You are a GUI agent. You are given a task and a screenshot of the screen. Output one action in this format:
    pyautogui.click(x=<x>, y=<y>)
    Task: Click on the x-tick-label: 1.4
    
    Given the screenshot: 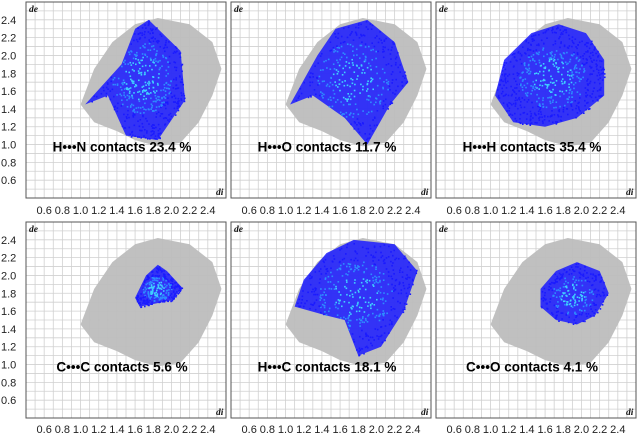 What is the action you would take?
    pyautogui.click(x=321, y=211)
    